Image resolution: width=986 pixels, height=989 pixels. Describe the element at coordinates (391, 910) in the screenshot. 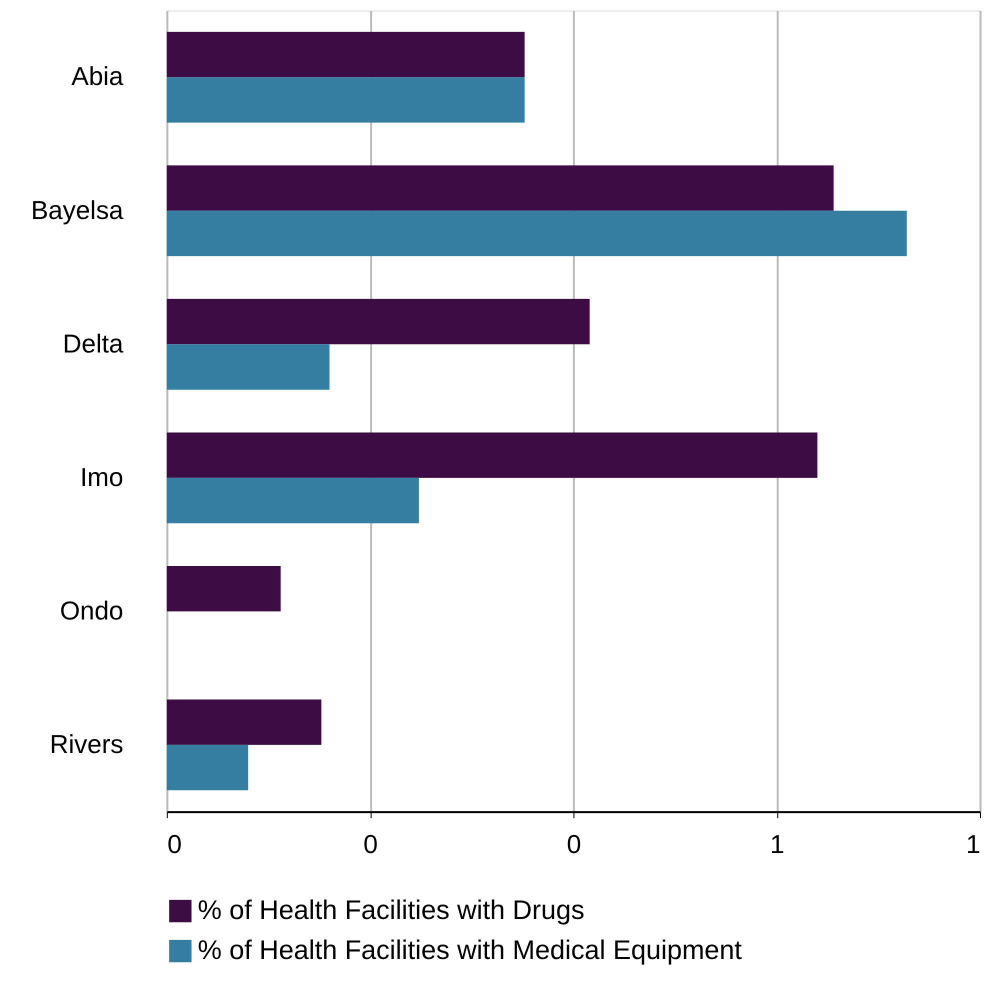

I see `legend-label: % of Health Facilities with Drugs` at that location.